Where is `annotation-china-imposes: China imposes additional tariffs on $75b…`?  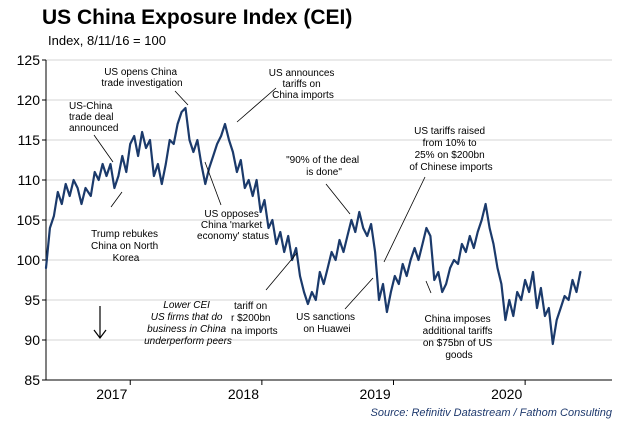 annotation-china-imposes: China imposes additional tariffs on $75b… is located at coordinates (459, 337).